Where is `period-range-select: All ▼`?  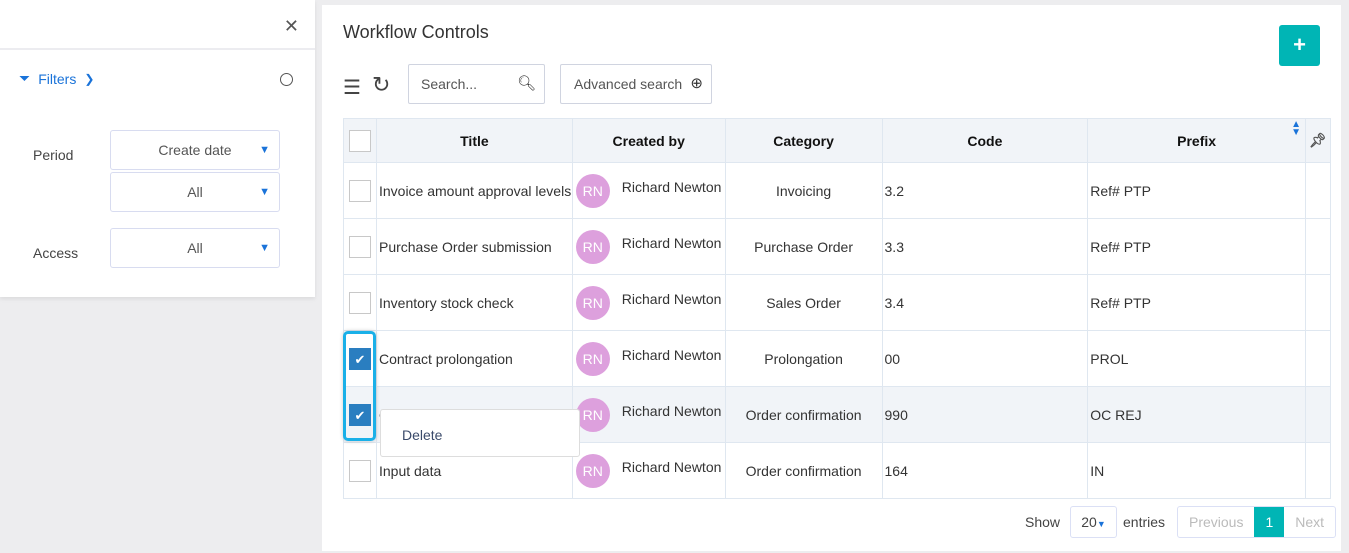
period-range-select: All ▼ is located at coordinates (195, 192).